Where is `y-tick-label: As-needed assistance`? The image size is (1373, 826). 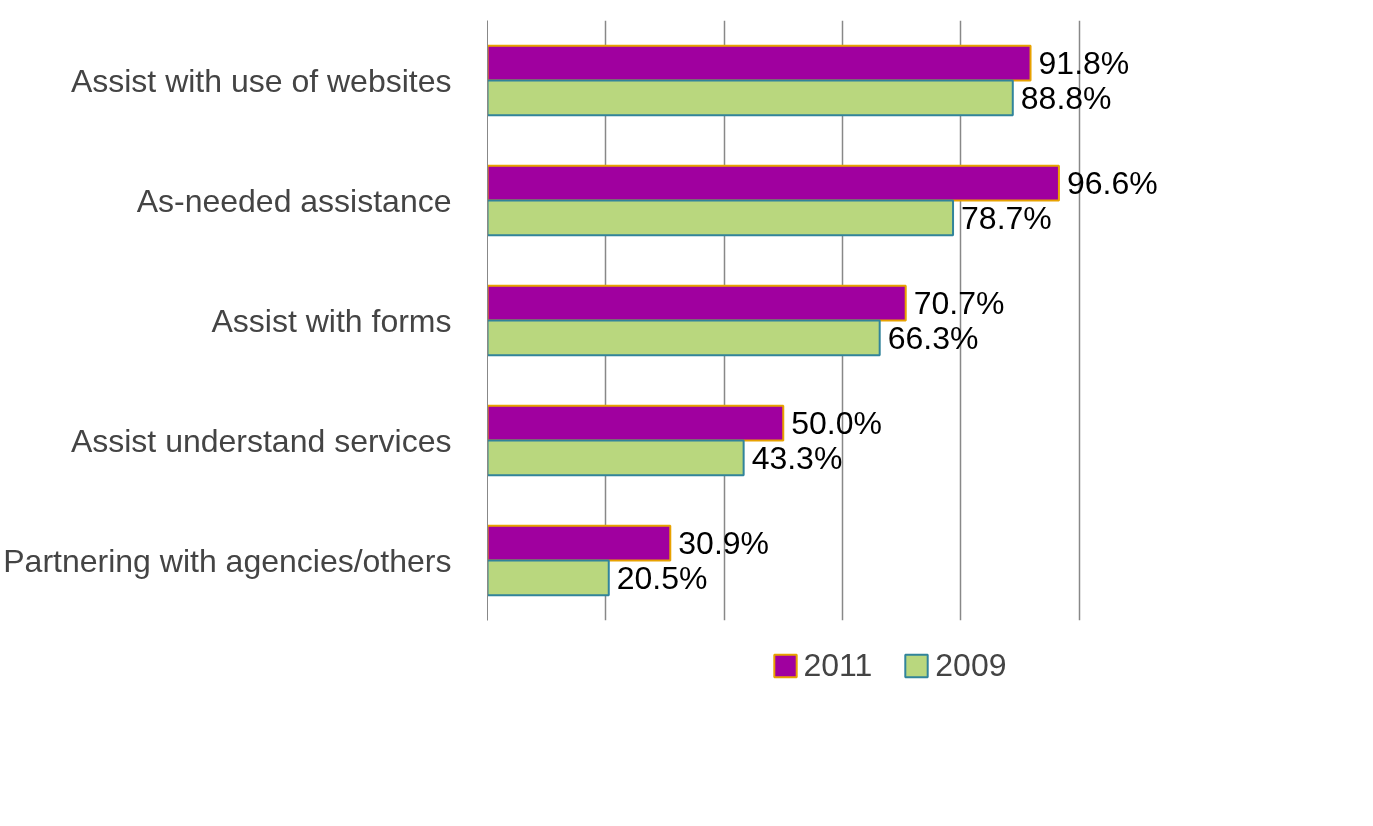 y-tick-label: As-needed assistance is located at coordinates (294, 200).